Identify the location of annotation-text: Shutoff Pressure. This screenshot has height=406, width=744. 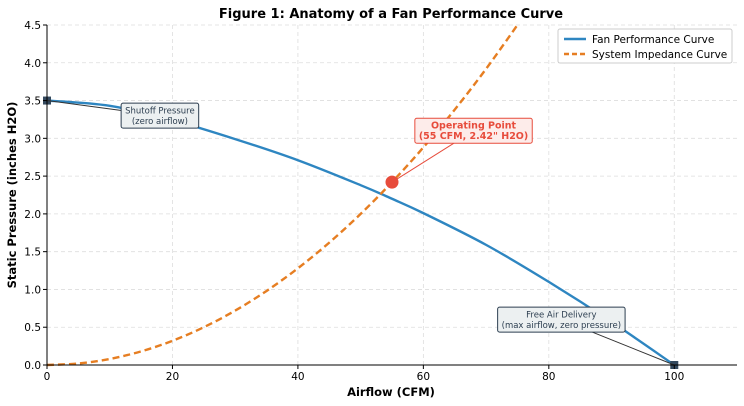
(160, 111).